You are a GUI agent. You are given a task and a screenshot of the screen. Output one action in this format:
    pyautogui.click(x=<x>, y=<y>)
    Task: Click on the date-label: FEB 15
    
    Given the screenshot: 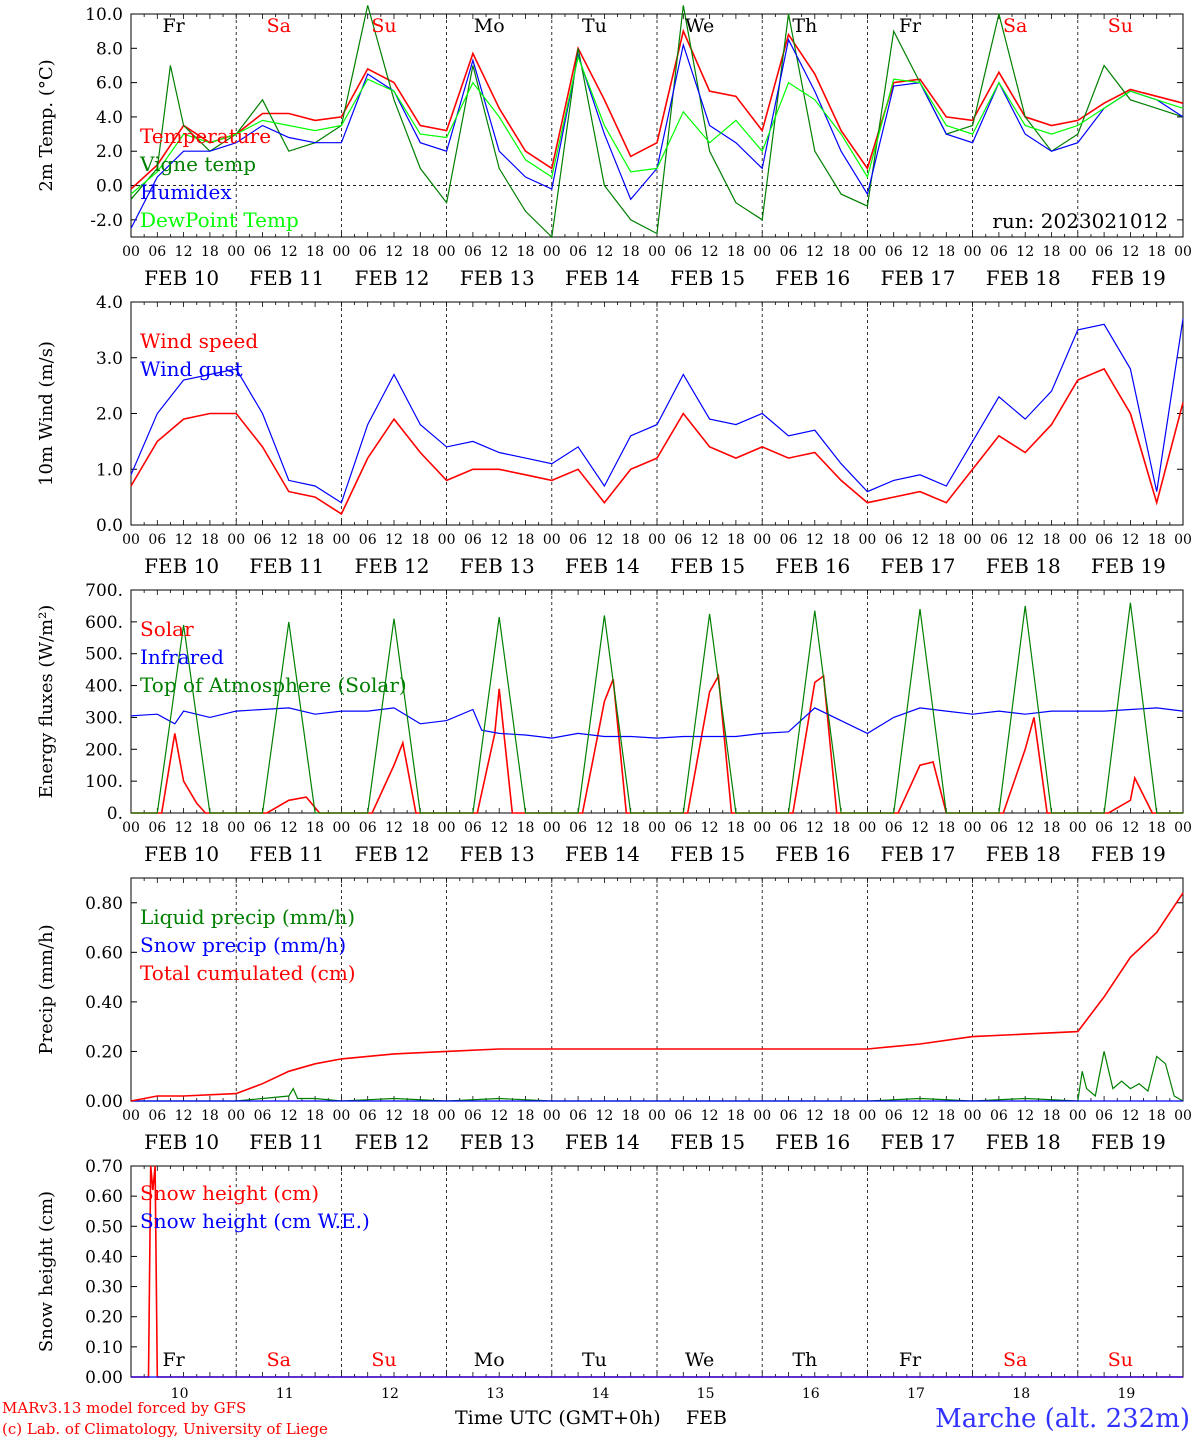 What is the action you would take?
    pyautogui.click(x=707, y=854)
    